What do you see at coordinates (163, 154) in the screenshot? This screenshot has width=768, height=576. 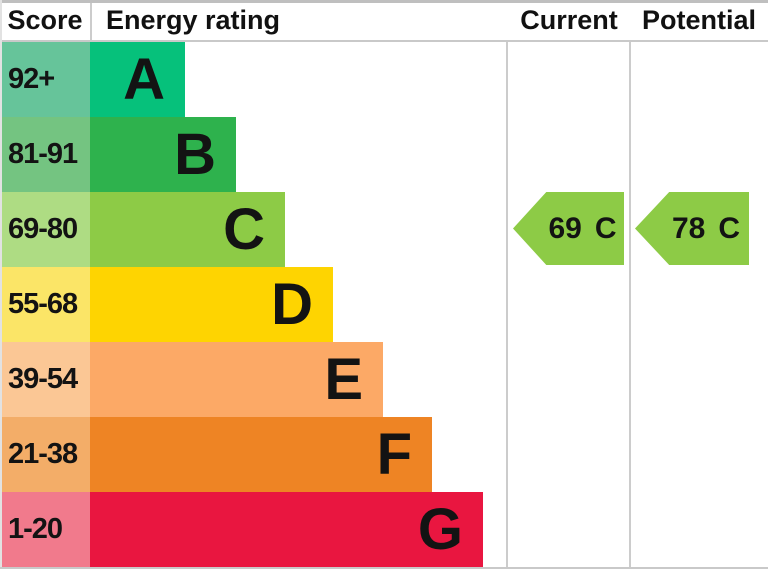 I see `rating-bar: B` at bounding box center [163, 154].